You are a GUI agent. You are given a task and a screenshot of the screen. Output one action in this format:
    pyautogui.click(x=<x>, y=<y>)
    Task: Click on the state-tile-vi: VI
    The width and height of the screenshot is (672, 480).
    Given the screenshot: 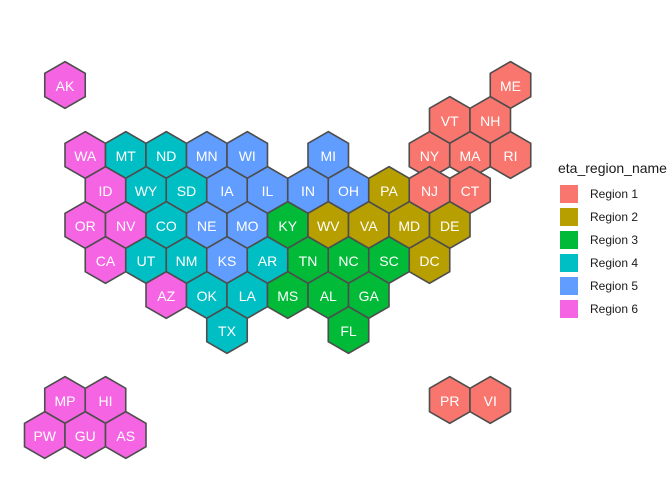 What is the action you would take?
    pyautogui.click(x=490, y=400)
    